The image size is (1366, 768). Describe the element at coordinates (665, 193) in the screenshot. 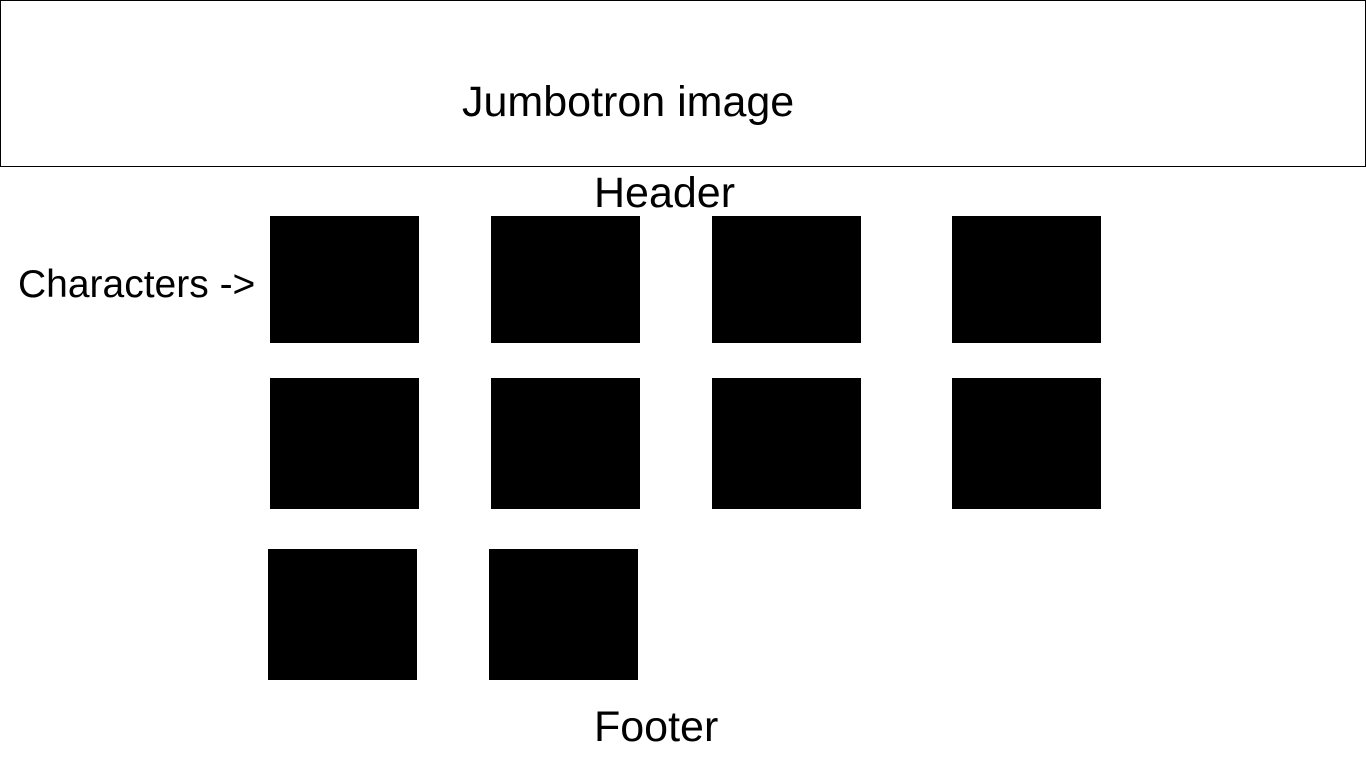

I see `header-label: Header` at that location.